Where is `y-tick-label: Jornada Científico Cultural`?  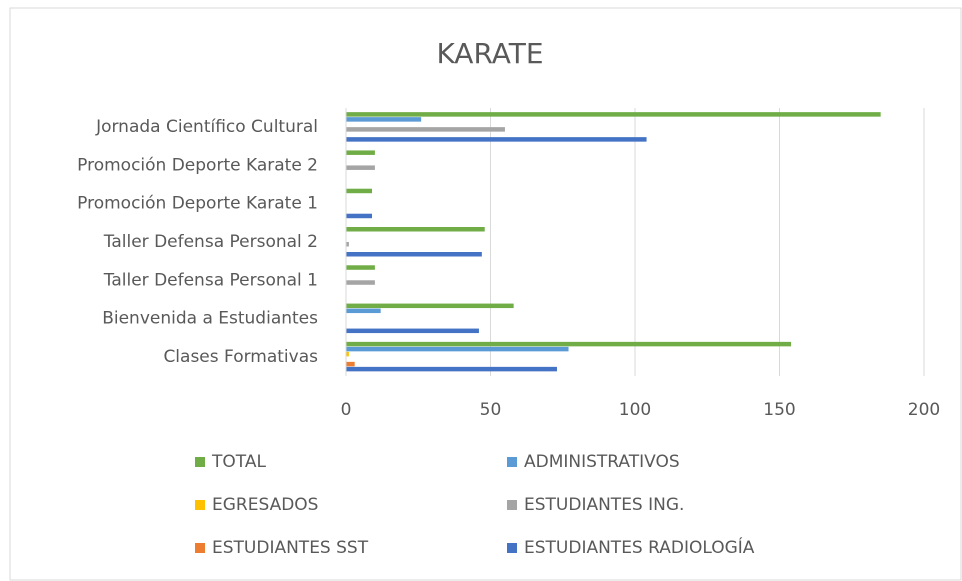 y-tick-label: Jornada Científico Cultural is located at coordinates (206, 127).